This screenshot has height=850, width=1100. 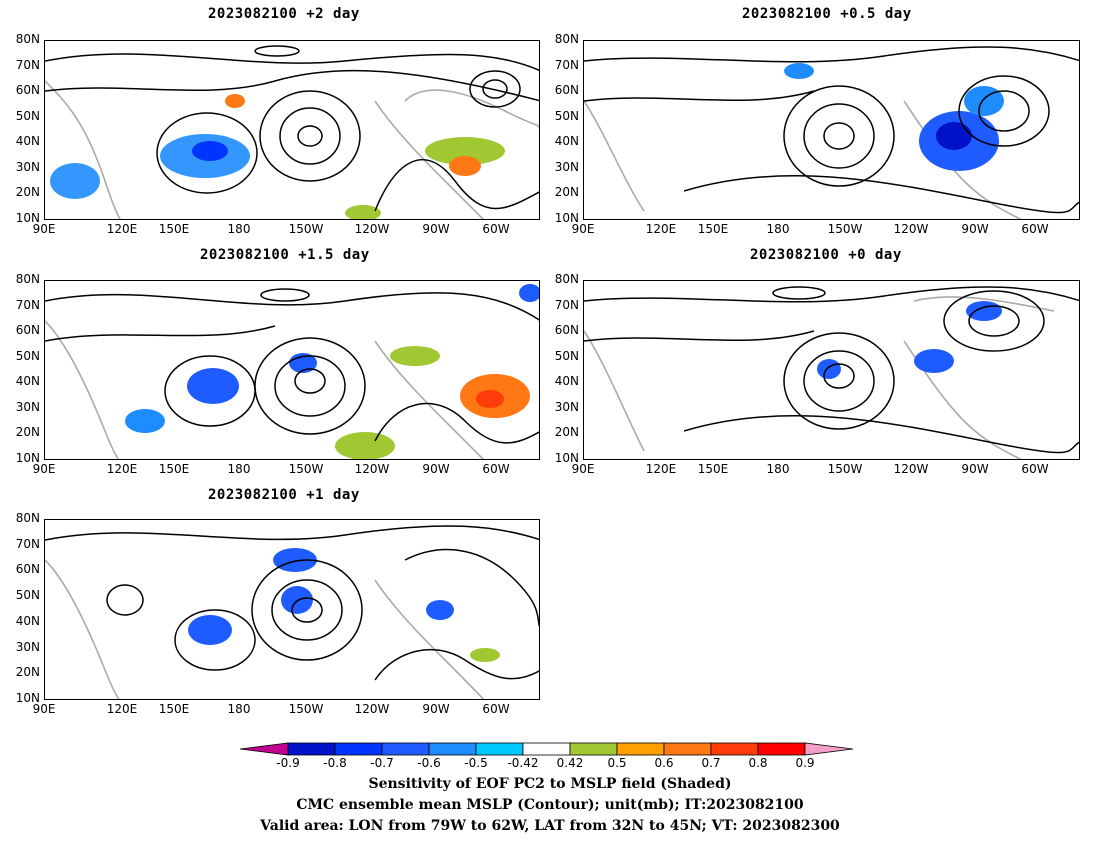 What do you see at coordinates (805, 763) in the screenshot?
I see `colorbar-tick-label: 0.9` at bounding box center [805, 763].